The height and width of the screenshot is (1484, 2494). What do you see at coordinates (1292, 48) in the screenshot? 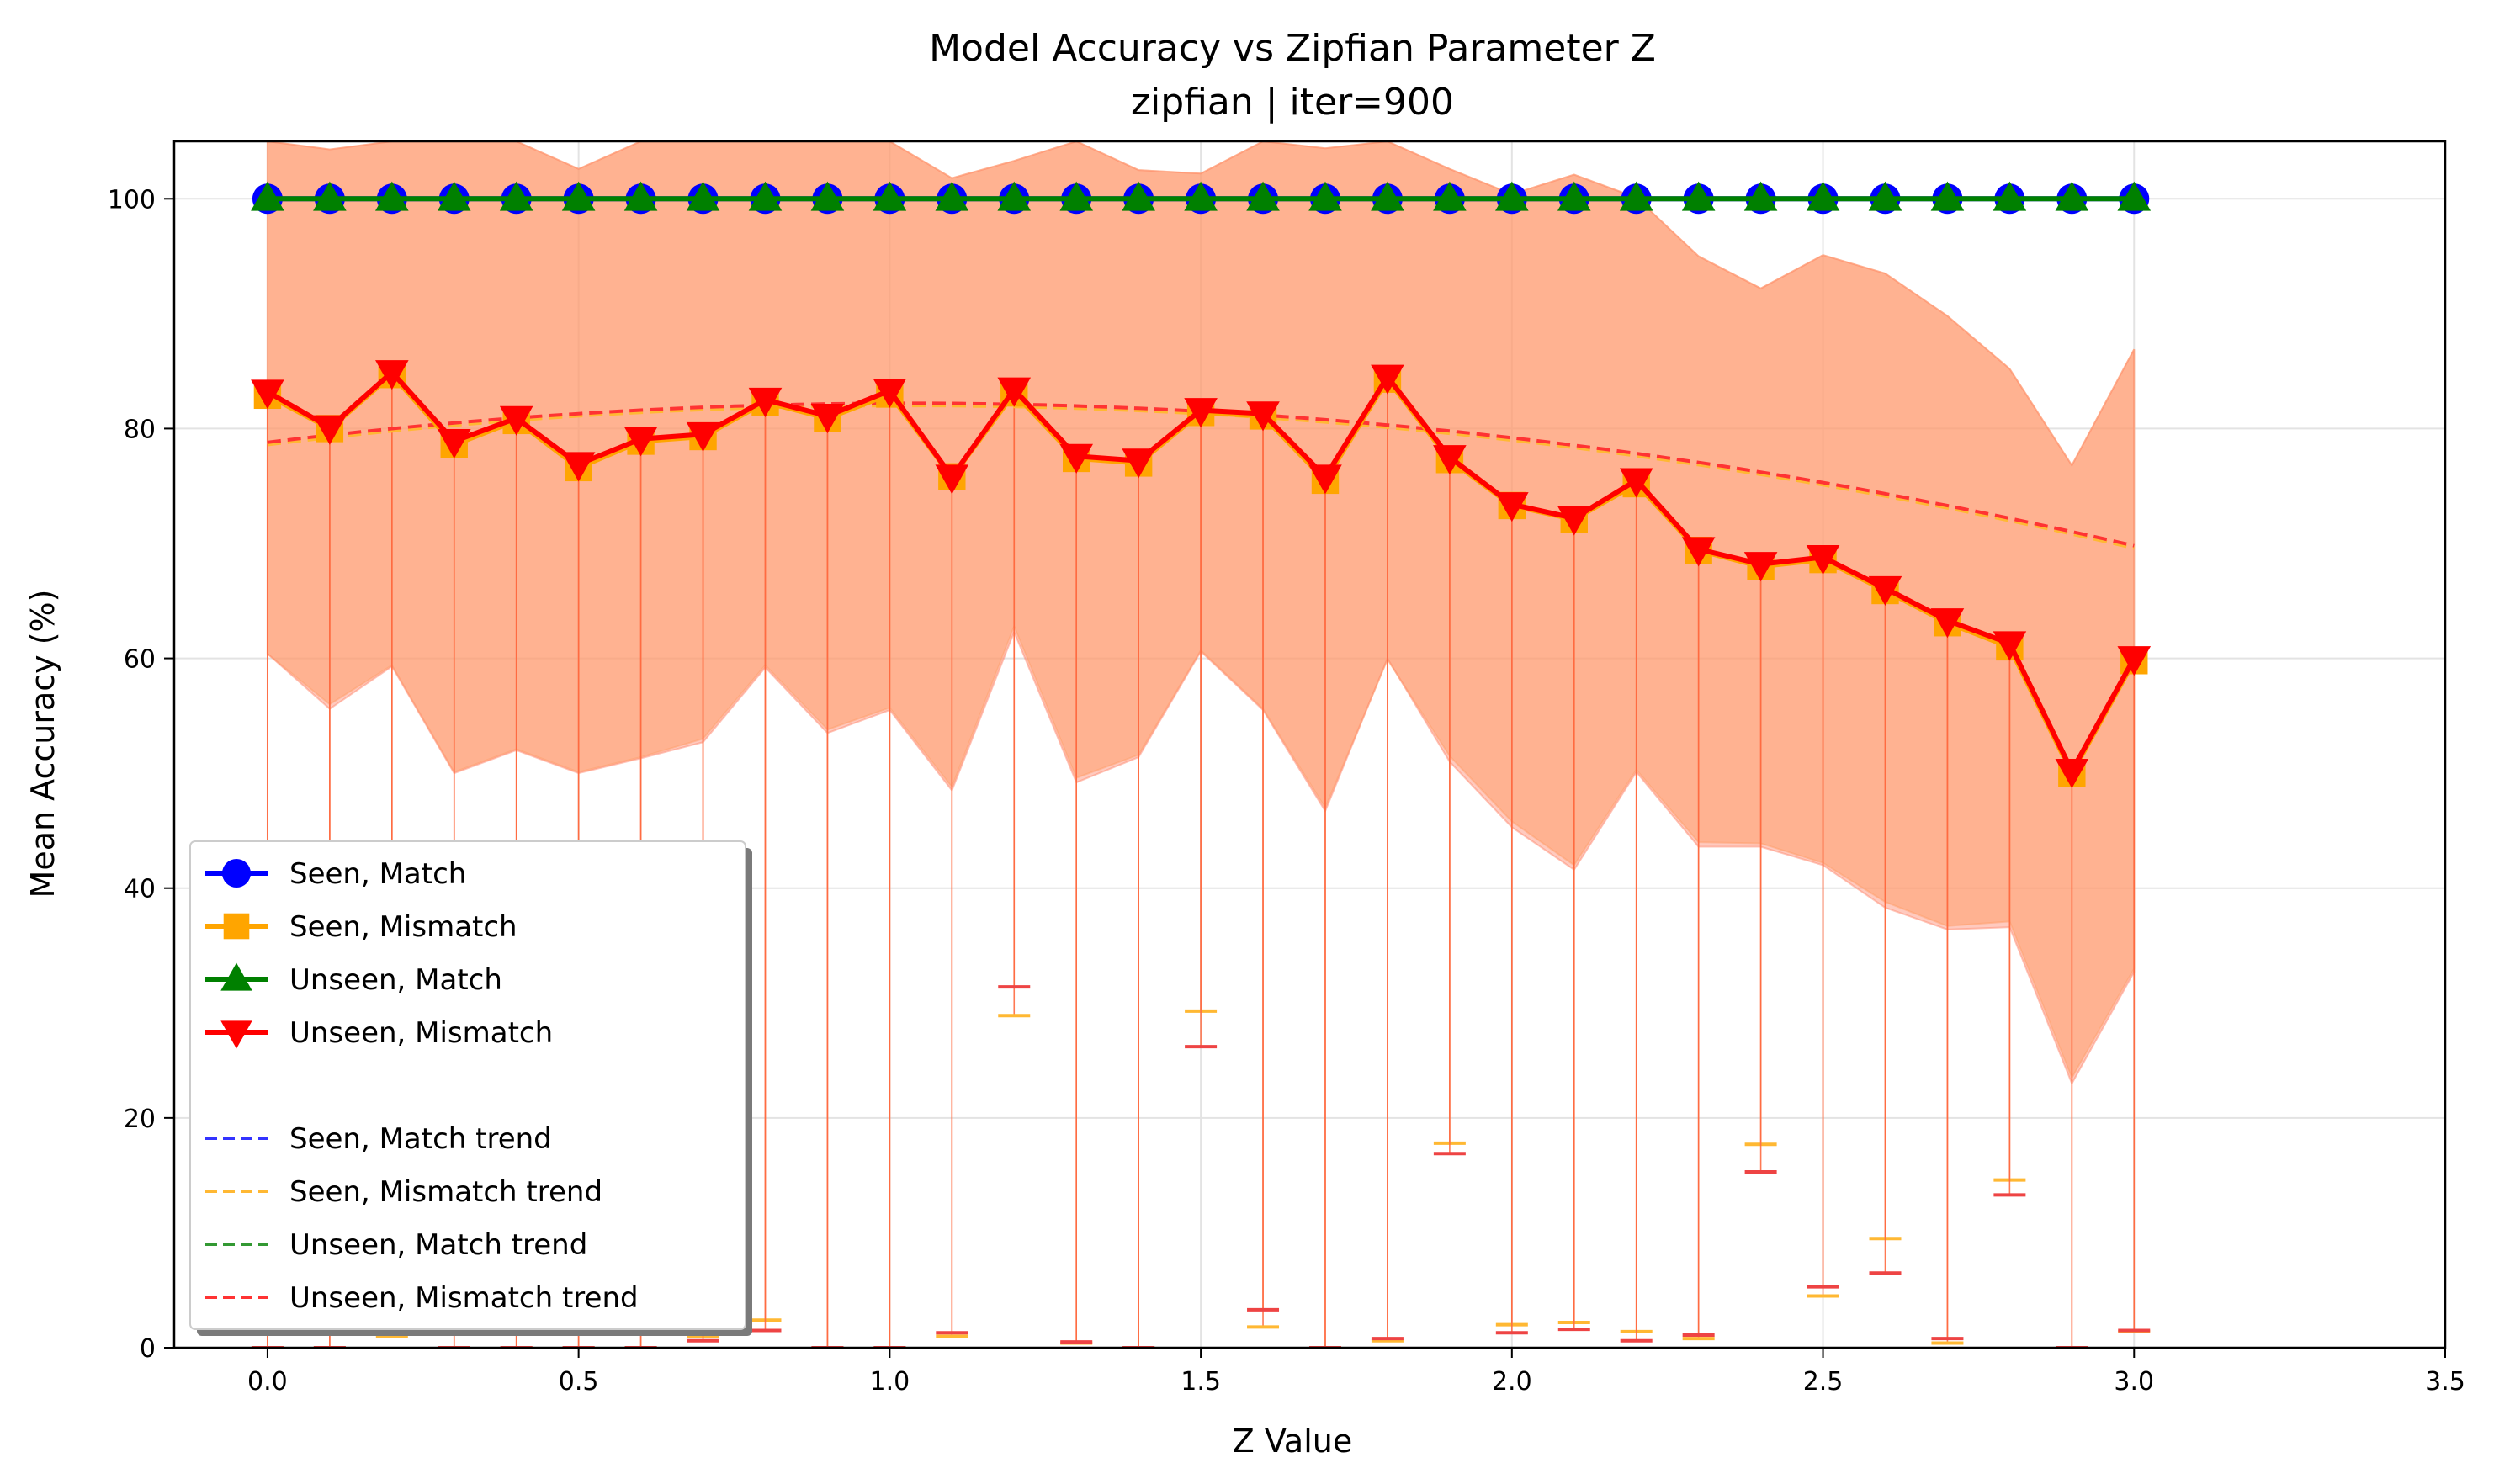
I see `chart-title: Model Accuracy vs Zipfian Parameter Z` at bounding box center [1292, 48].